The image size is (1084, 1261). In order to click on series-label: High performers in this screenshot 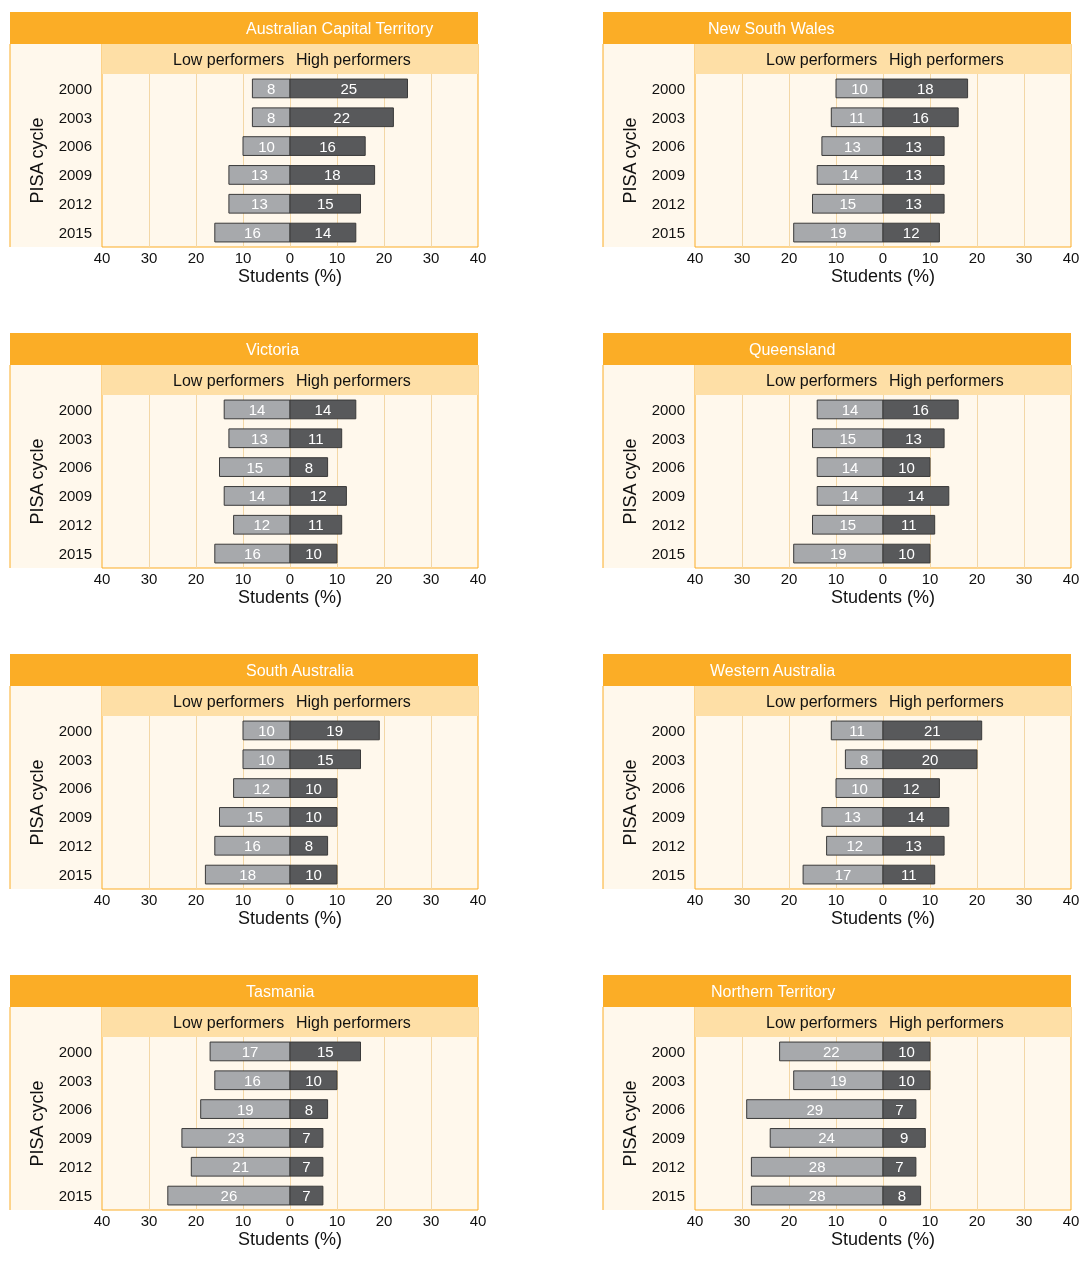, I will do `click(353, 59)`.